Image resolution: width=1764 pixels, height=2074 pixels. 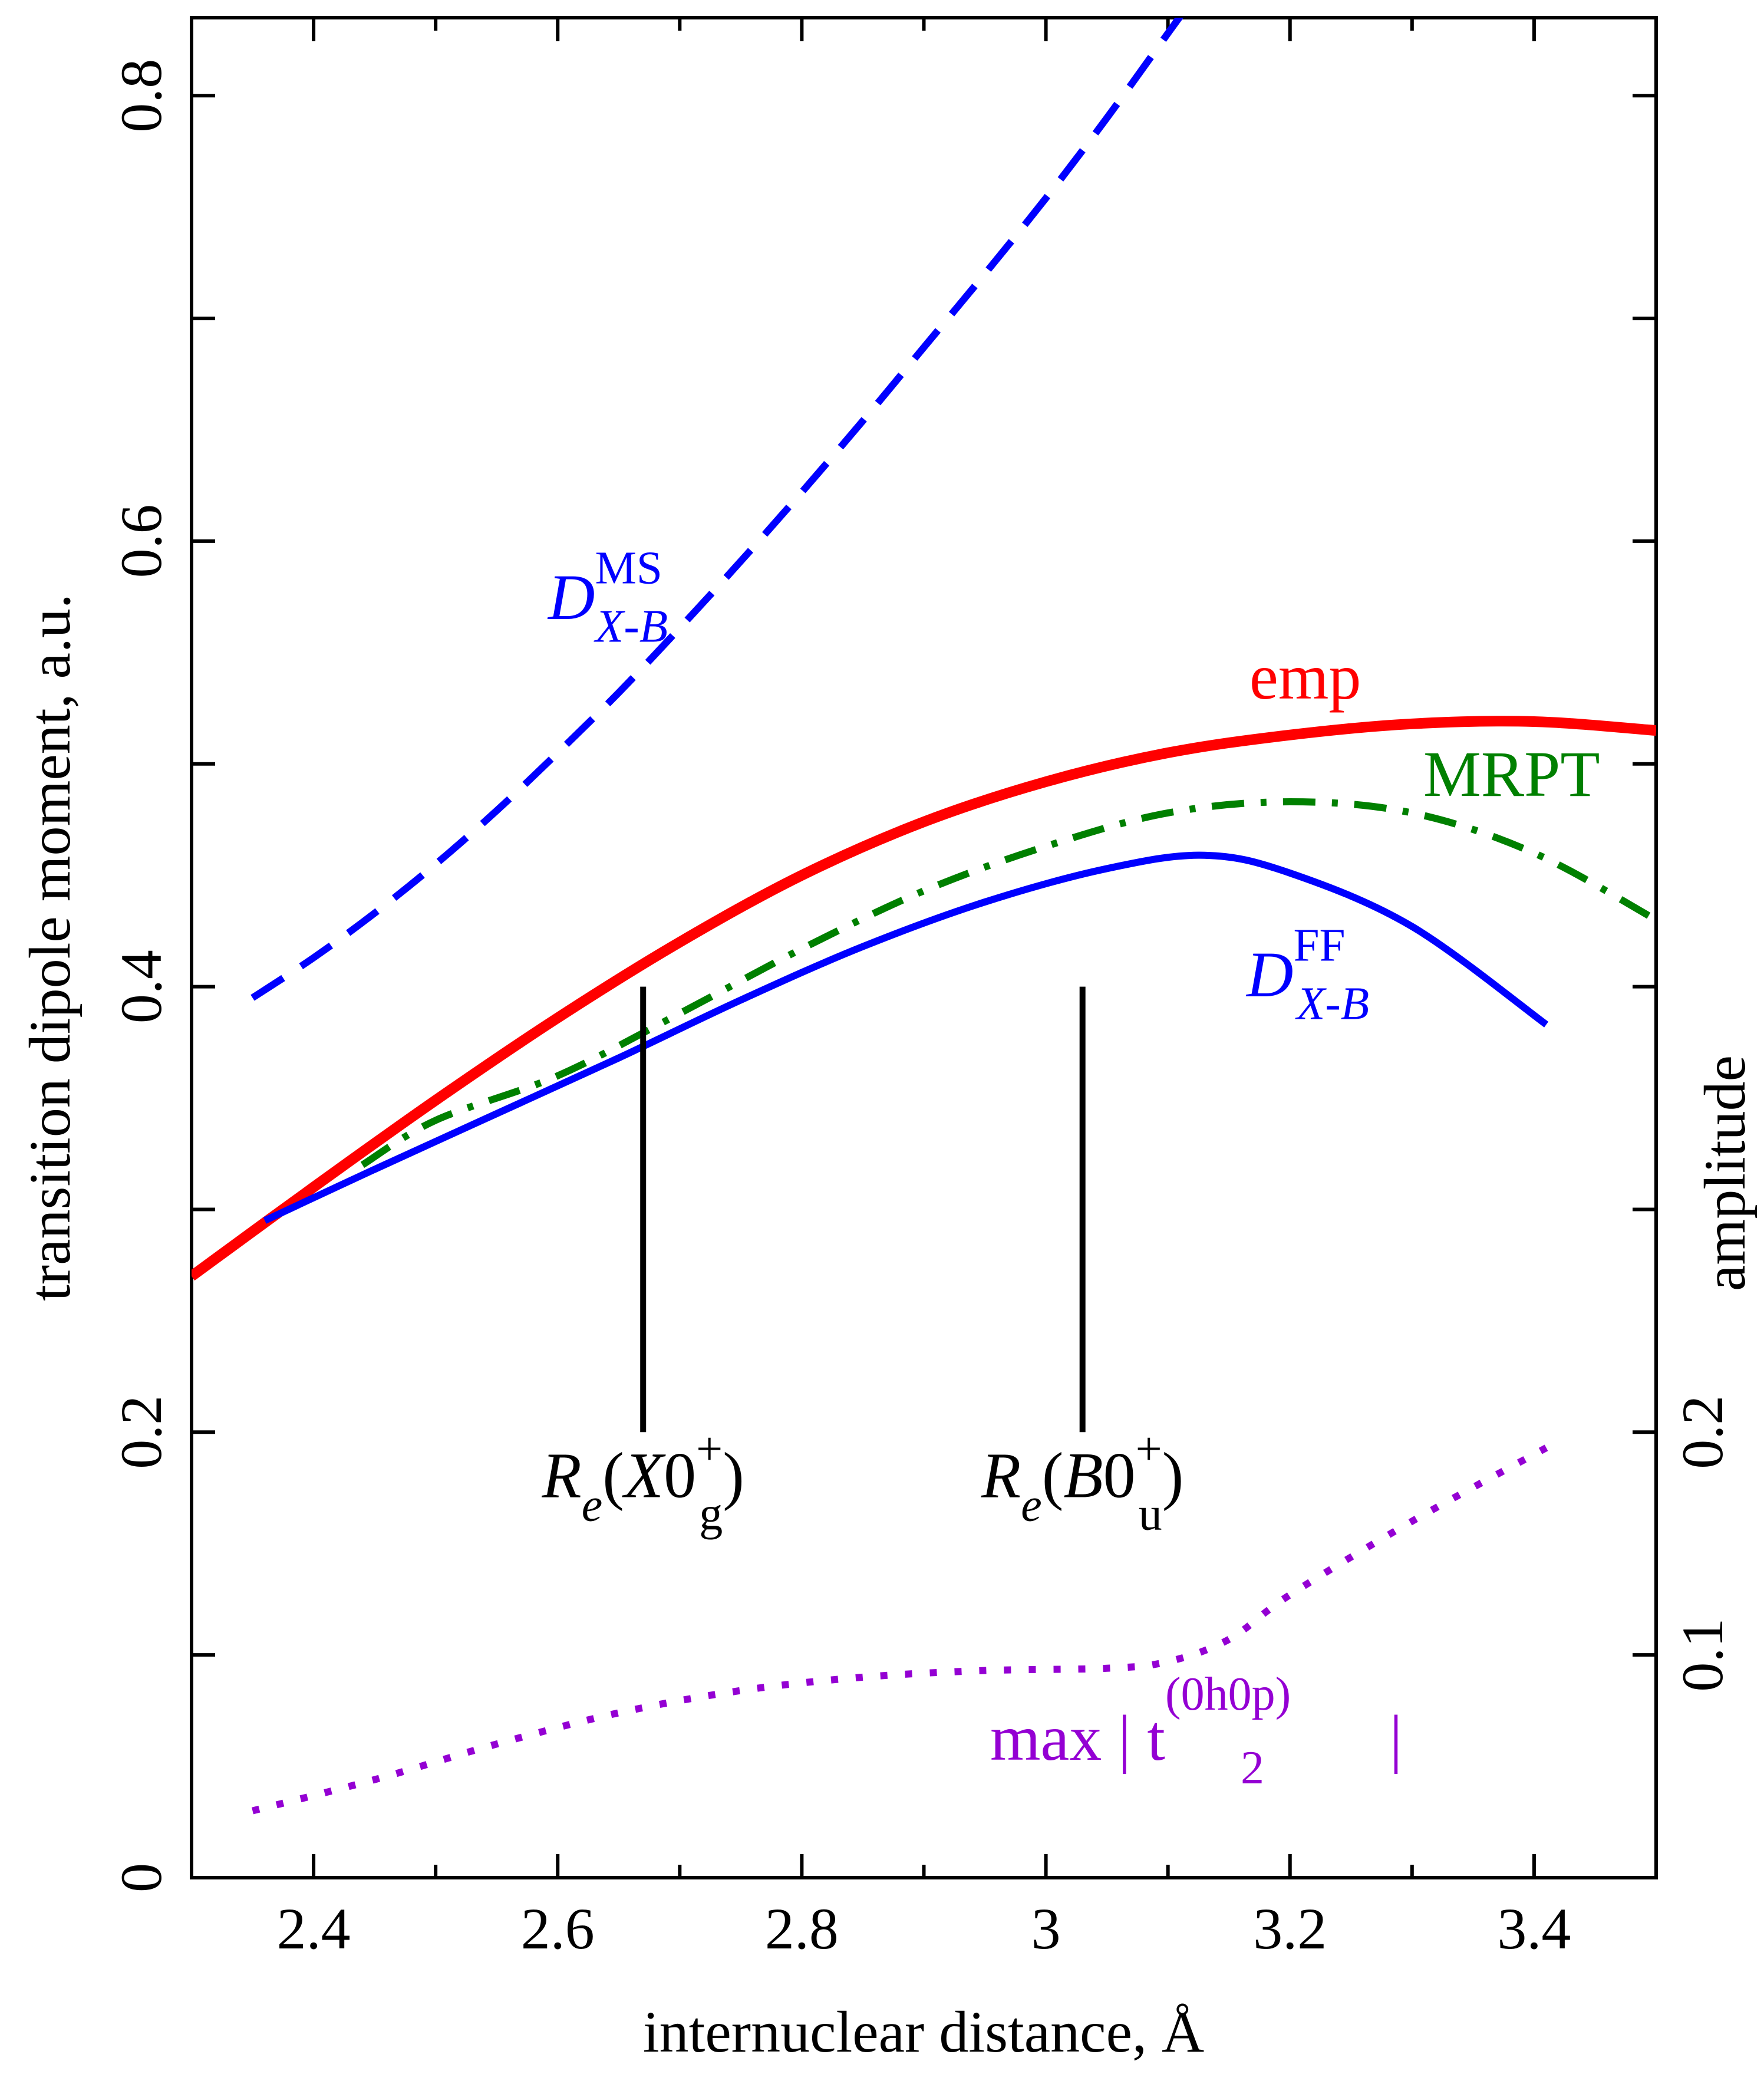 I want to click on right-axis-label: amplitude, so click(x=1725, y=1173).